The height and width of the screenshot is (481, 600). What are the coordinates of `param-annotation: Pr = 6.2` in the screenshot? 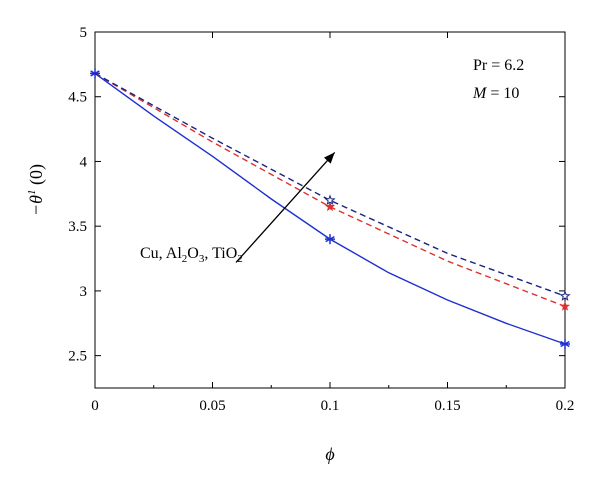 It's located at (498, 65).